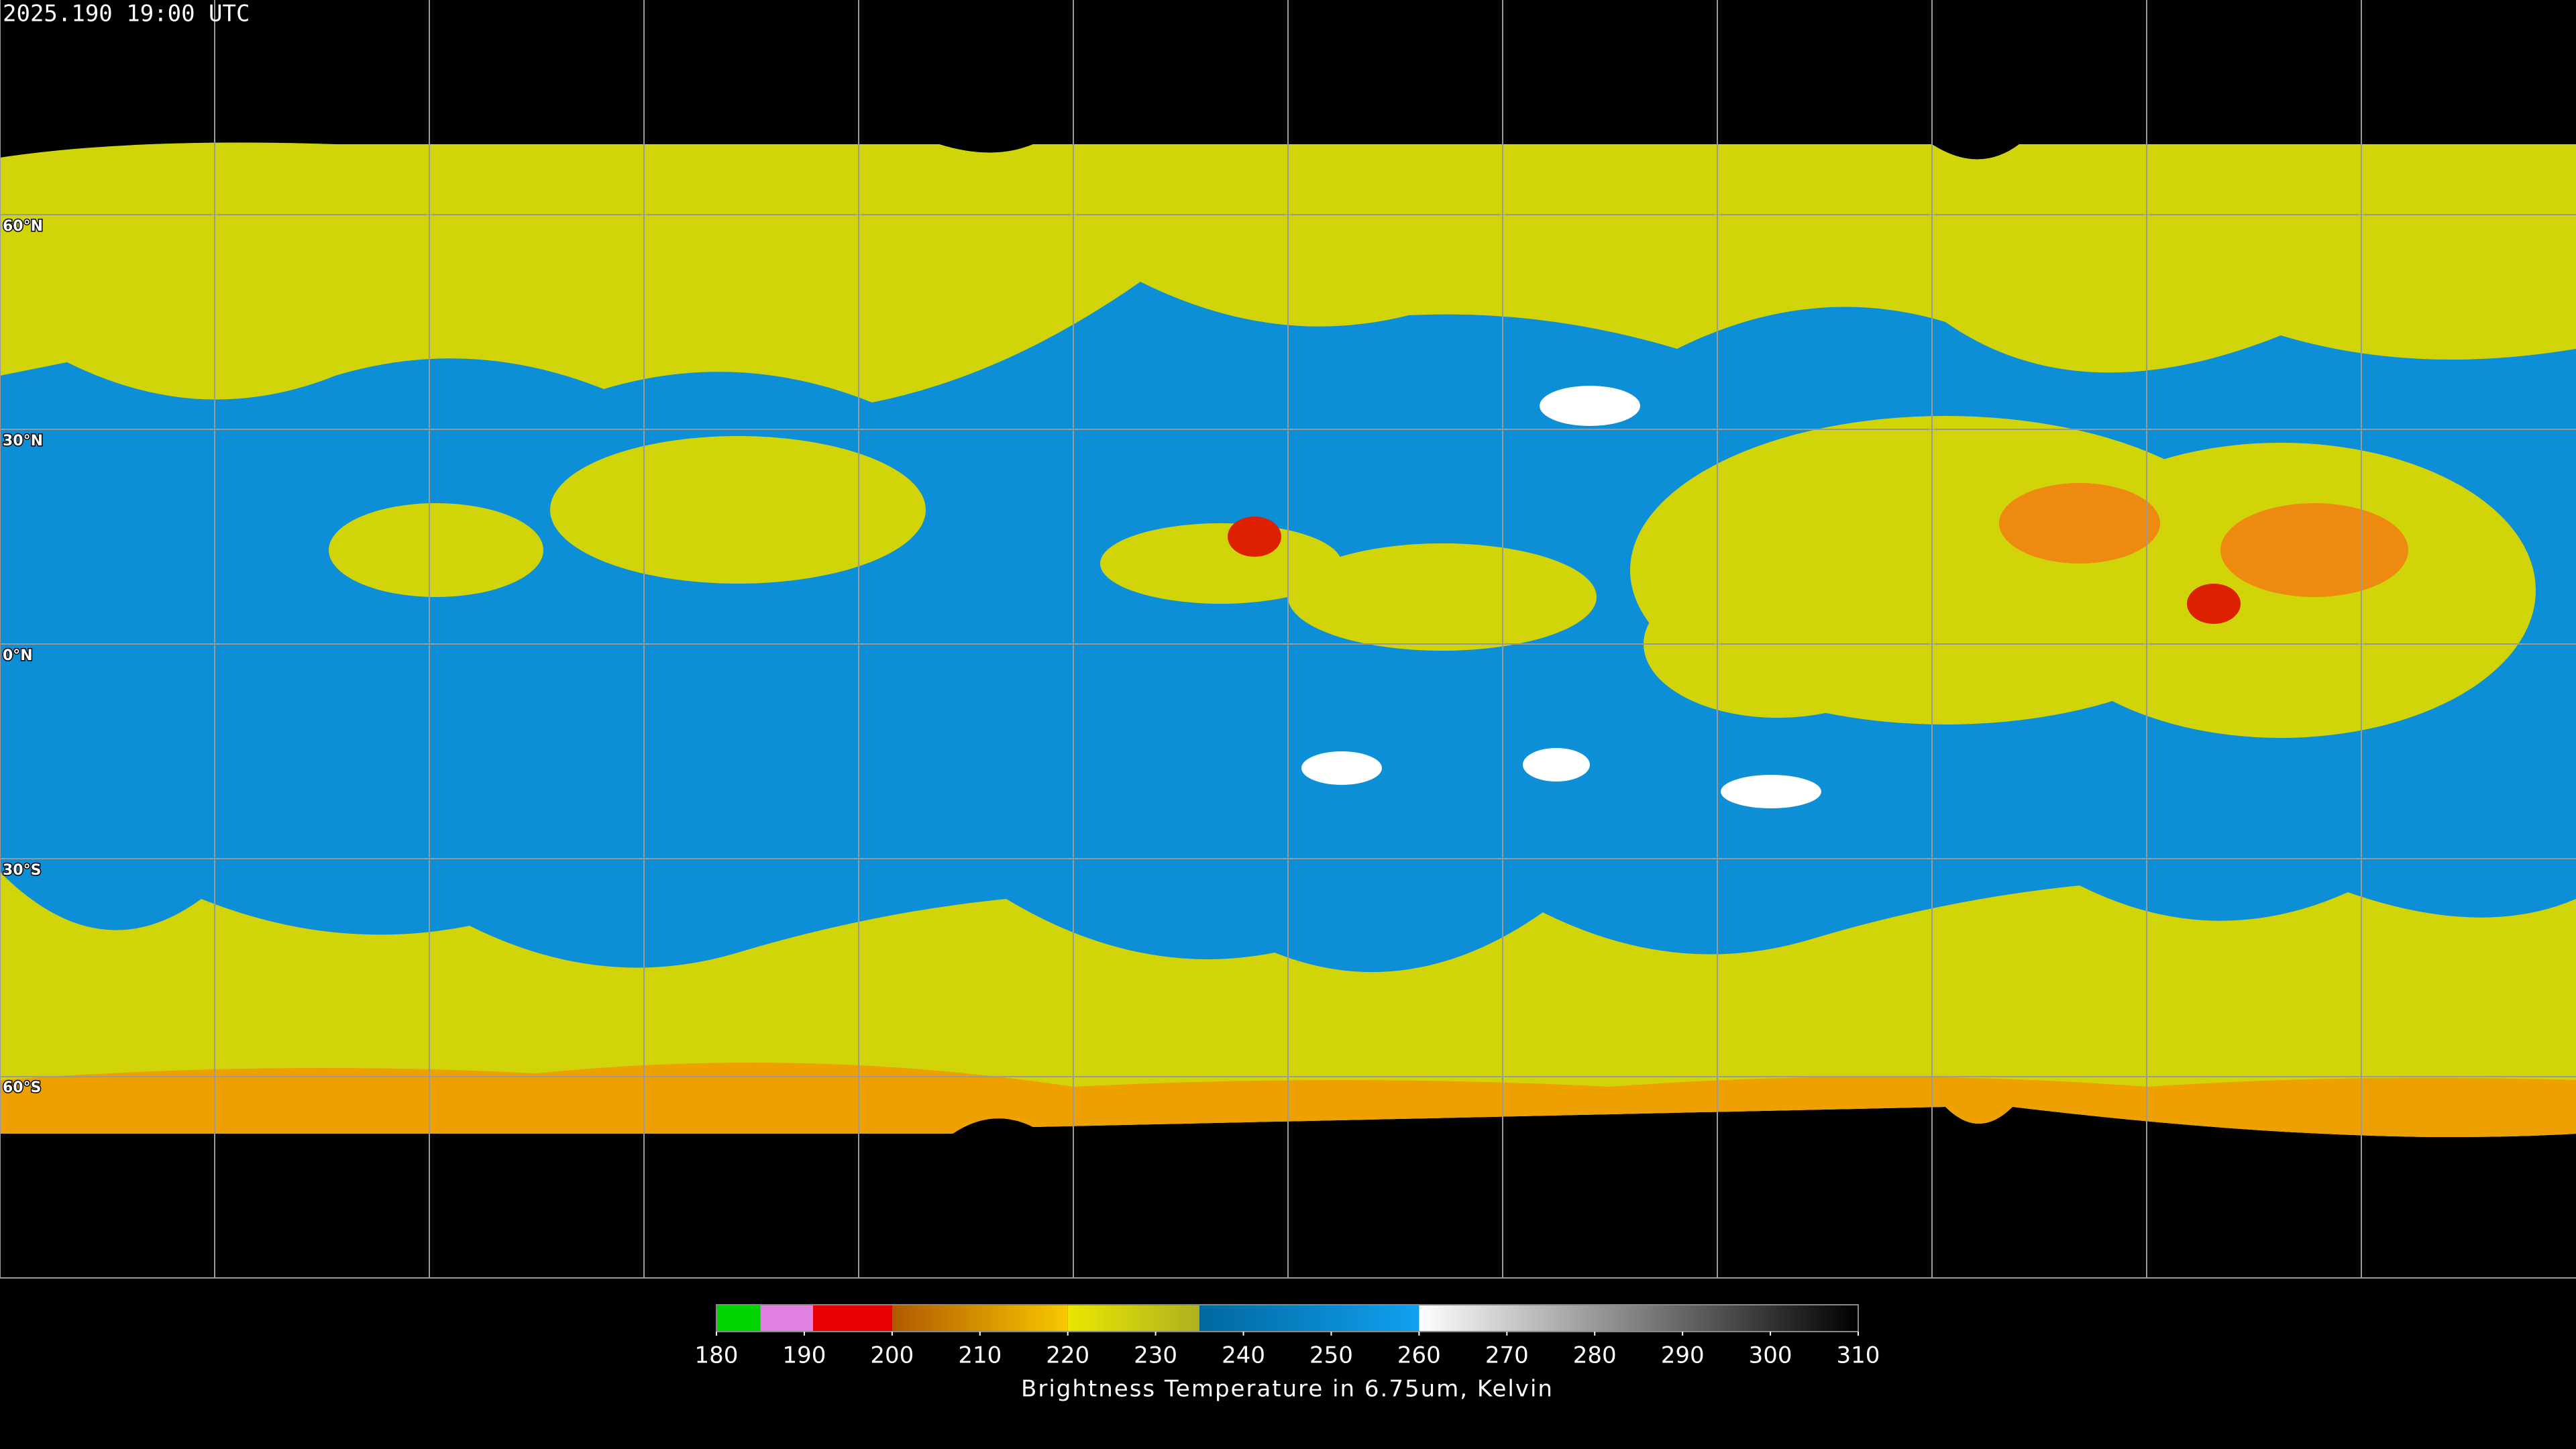  What do you see at coordinates (126, 14) in the screenshot?
I see `timestamp: 2025.190 19:00 UTC` at bounding box center [126, 14].